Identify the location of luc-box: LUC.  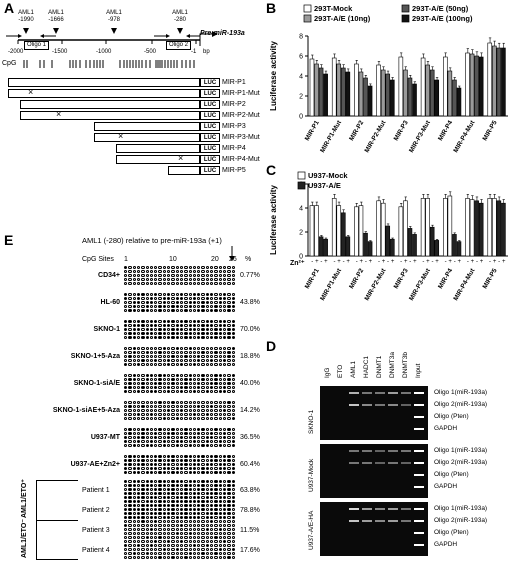
(210, 126).